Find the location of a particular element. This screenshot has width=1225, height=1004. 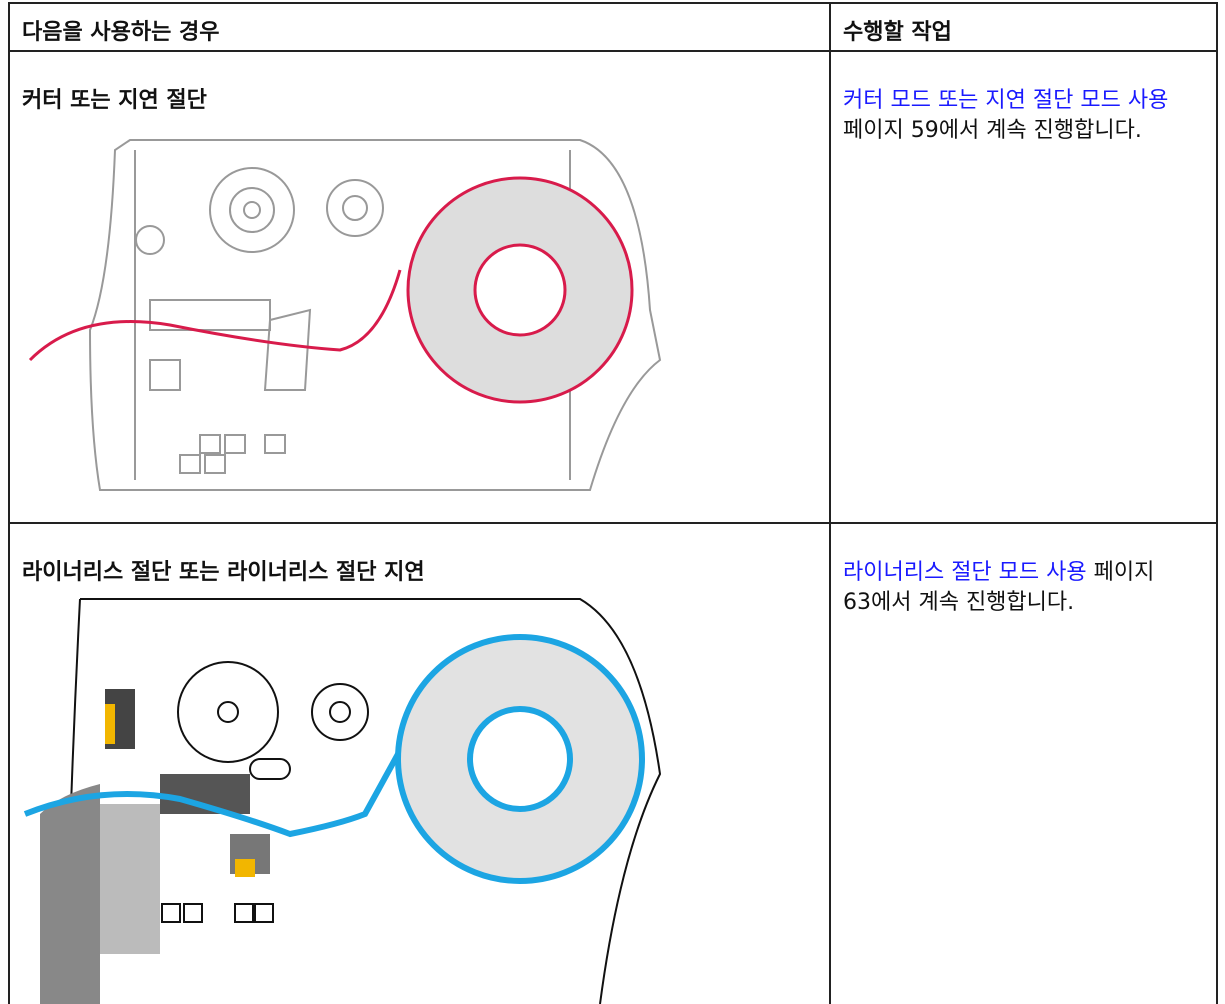

row-label: 커터 또는 지연 절단 is located at coordinates (114, 100).